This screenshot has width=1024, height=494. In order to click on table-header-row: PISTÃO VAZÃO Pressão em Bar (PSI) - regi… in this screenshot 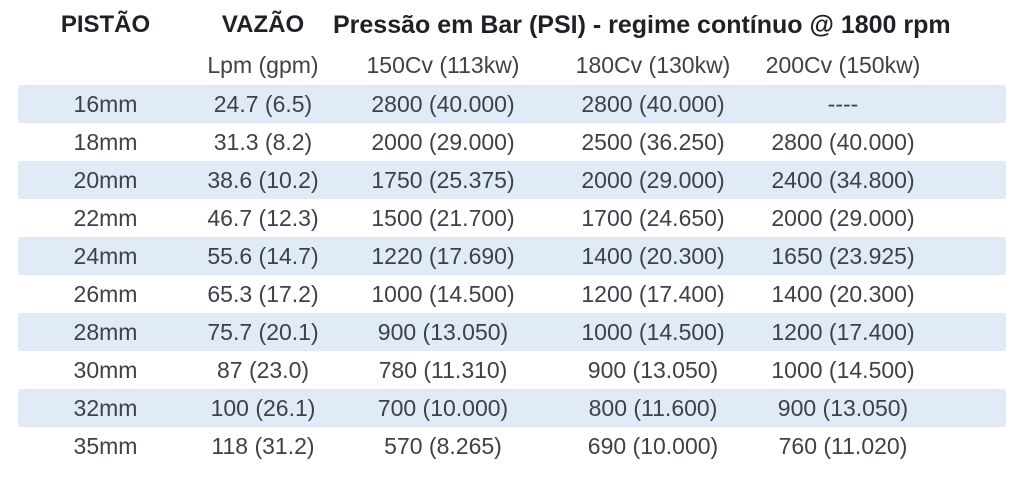, I will do `click(512, 25)`.